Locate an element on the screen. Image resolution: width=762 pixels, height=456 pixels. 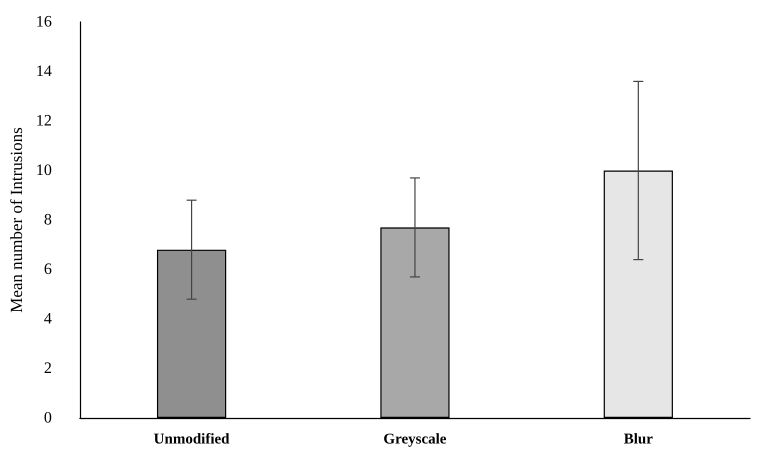
y-tick-label: 4 is located at coordinates (48, 319).